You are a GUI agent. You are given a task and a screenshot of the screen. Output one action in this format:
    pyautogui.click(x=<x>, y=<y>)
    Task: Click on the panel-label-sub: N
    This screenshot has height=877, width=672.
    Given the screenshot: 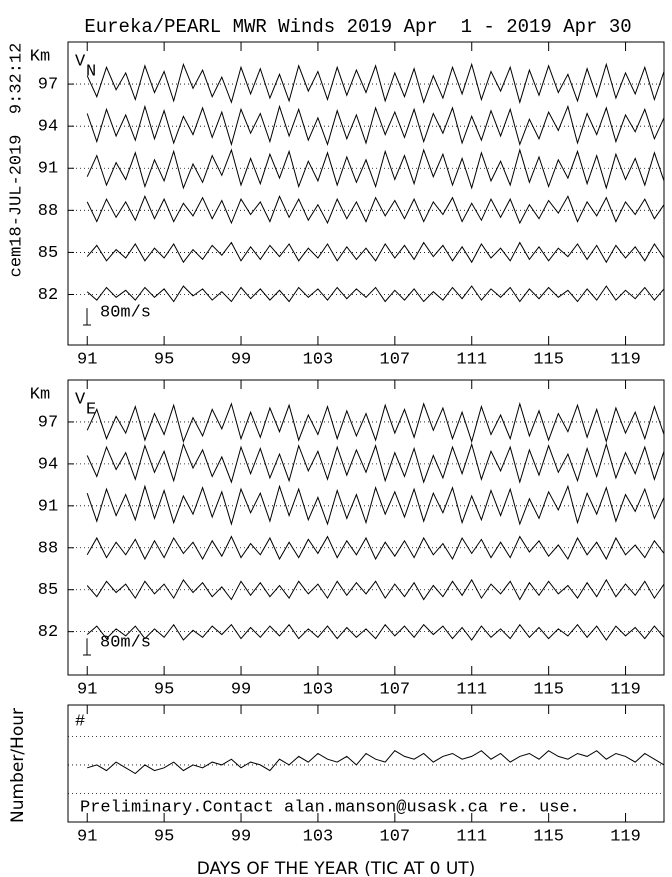 What is the action you would take?
    pyautogui.click(x=91, y=71)
    